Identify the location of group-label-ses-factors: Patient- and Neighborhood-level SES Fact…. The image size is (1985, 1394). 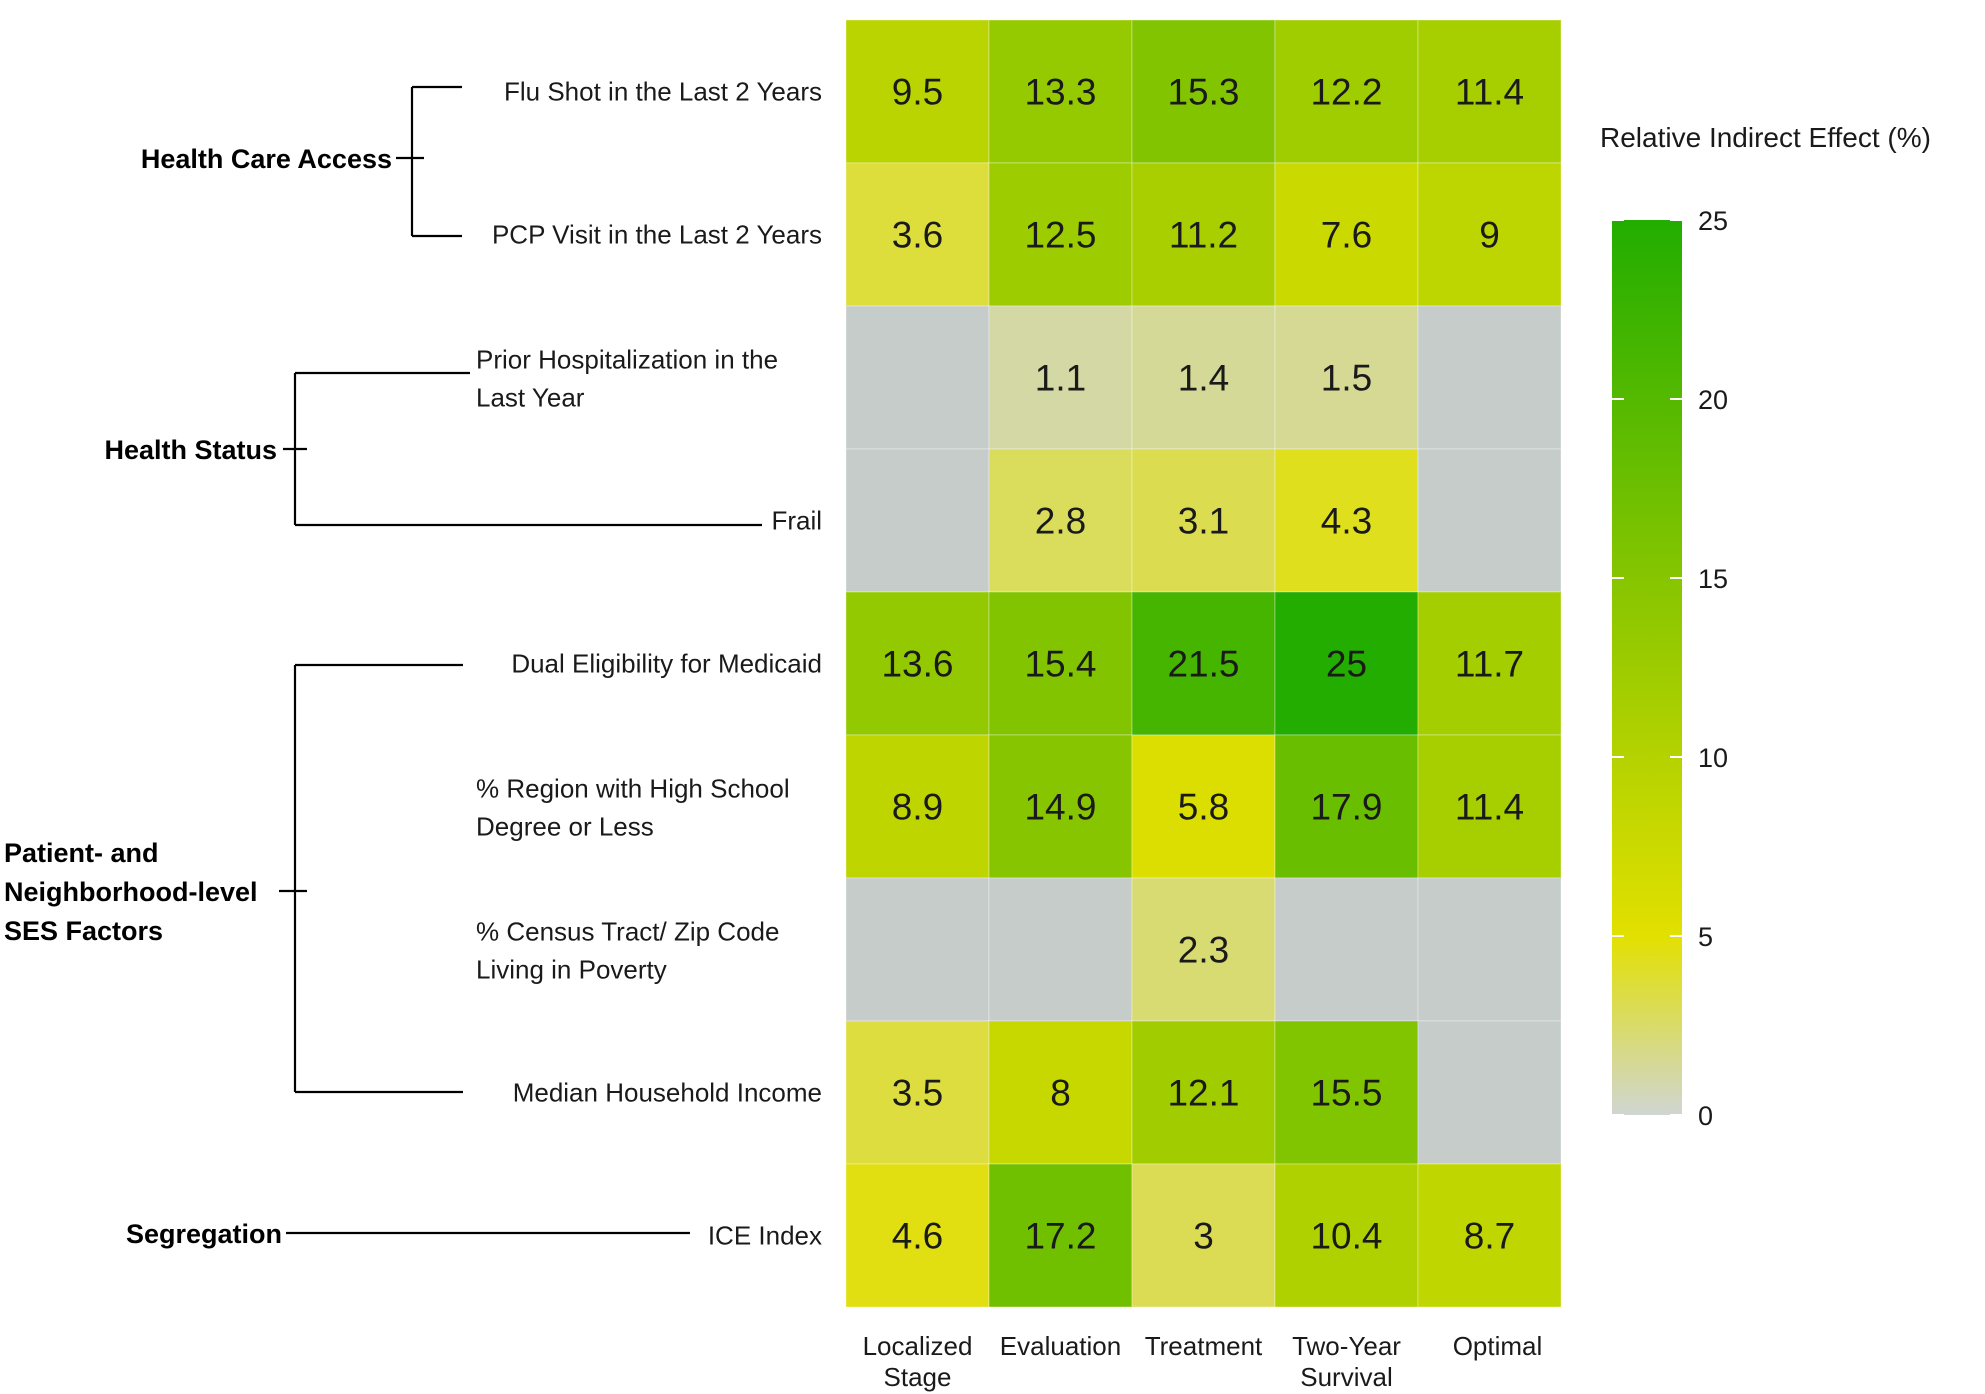
(134, 892).